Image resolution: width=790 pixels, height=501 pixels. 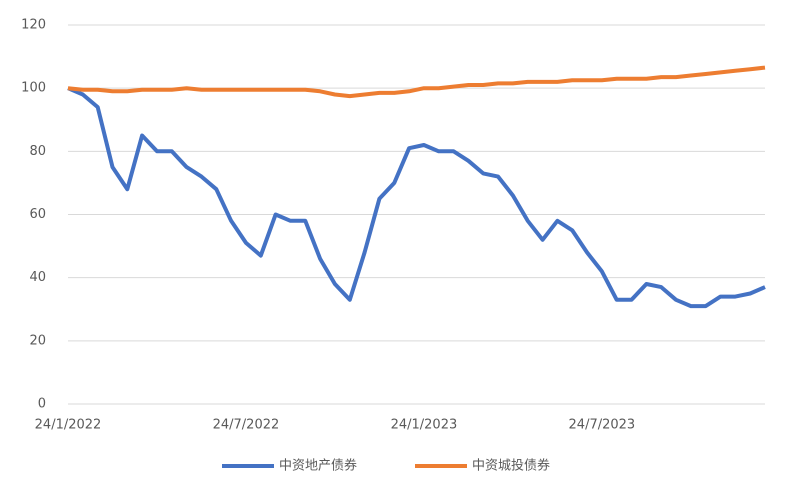 What do you see at coordinates (37, 277) in the screenshot?
I see `y-tick-label: 40` at bounding box center [37, 277].